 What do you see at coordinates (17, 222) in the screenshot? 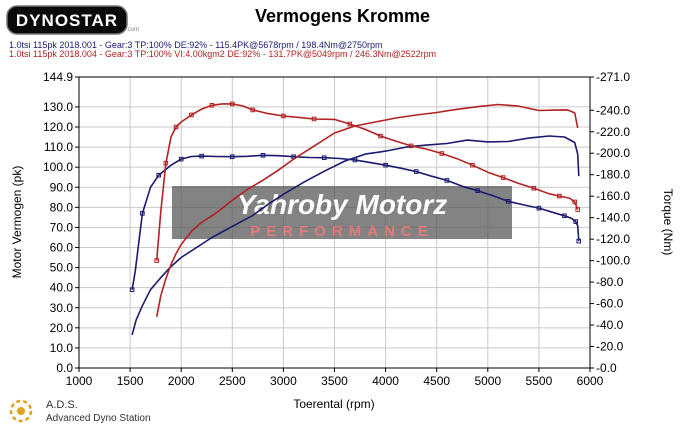
I see `left-axis-label: Motor Vermogen (pk)` at bounding box center [17, 222].